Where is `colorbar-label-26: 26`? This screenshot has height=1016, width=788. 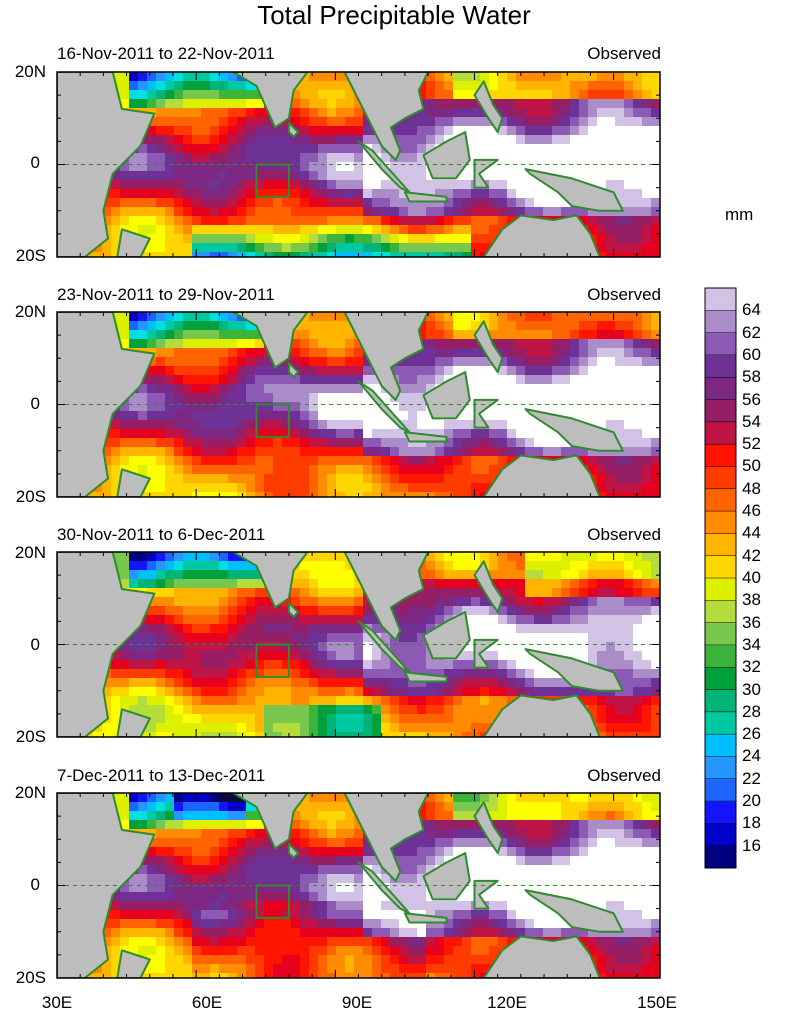
colorbar-label-26: 26 is located at coordinates (751, 734).